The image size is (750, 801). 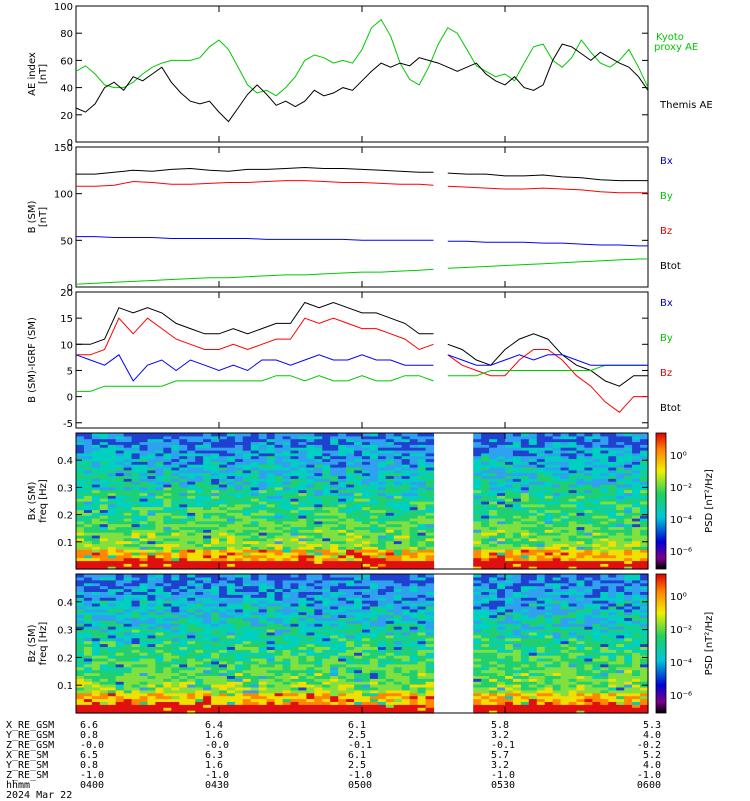 What do you see at coordinates (63, 7) in the screenshot?
I see `y-tick-label: 100` at bounding box center [63, 7].